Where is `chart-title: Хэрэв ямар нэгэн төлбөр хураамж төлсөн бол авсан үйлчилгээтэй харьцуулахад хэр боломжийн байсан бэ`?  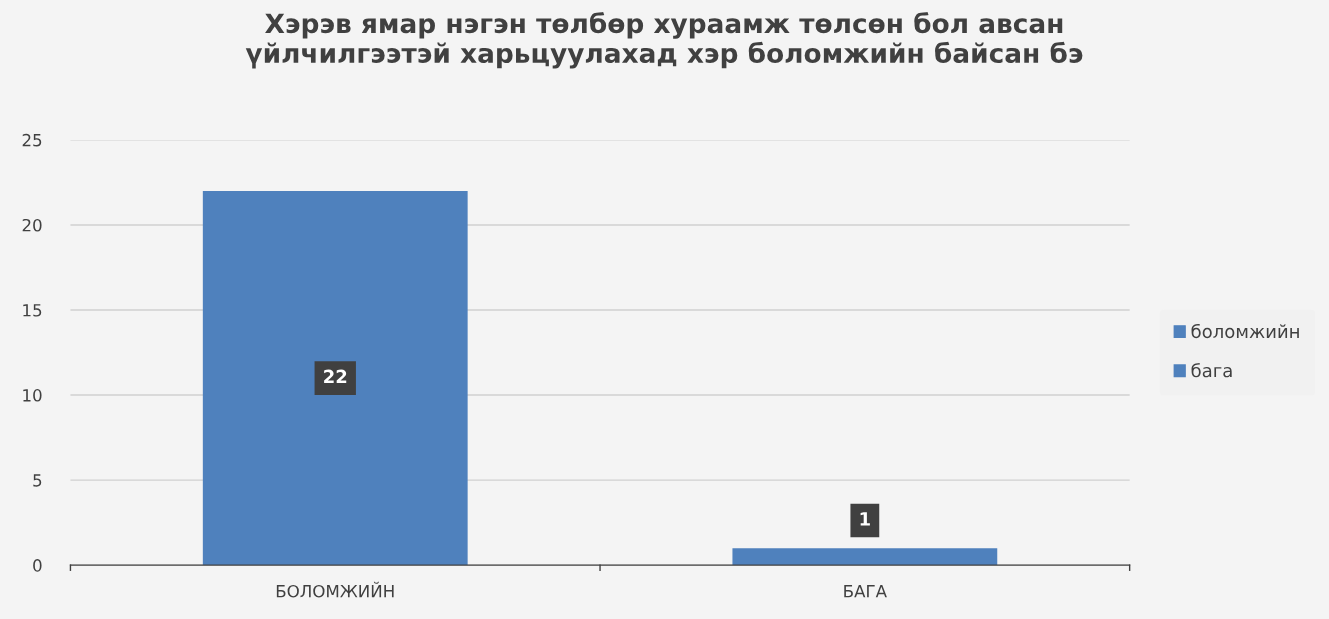
chart-title: Хэрэв ямар нэгэн төлбөр хураамж төлсөн бол авсан үйлчилгээтэй харьцуулахад хэр боломжийн байсан бэ is located at coordinates (664, 40).